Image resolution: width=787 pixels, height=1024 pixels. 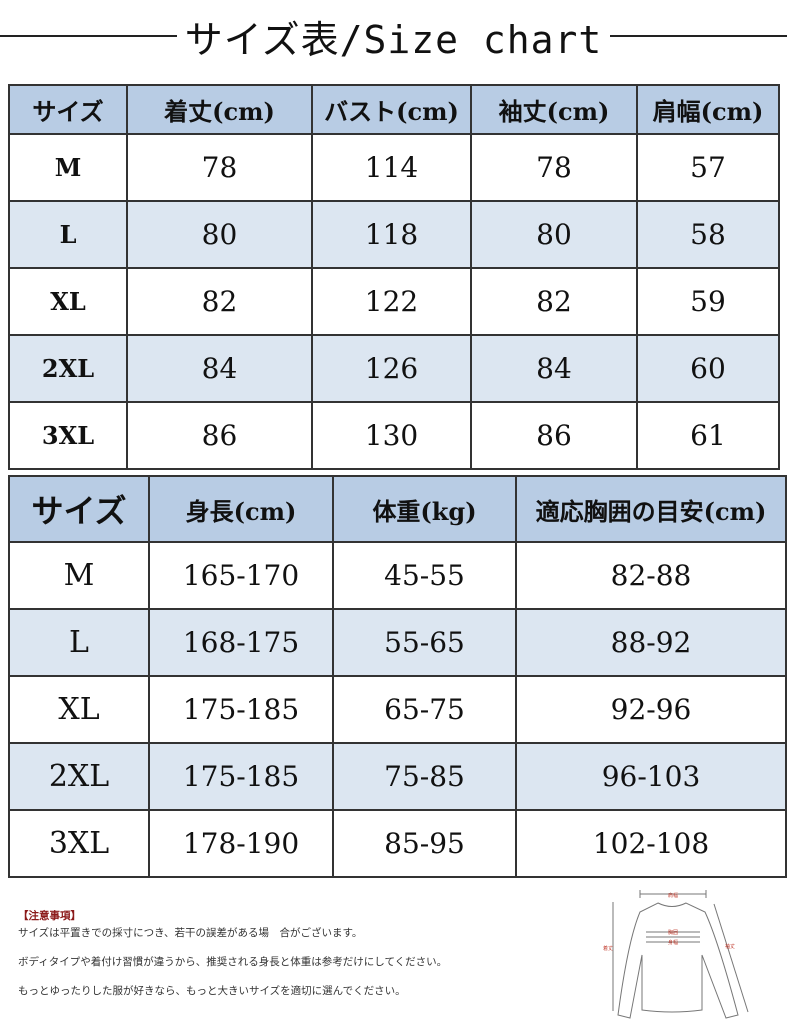 I want to click on value-cell: 92-96, so click(x=651, y=709).